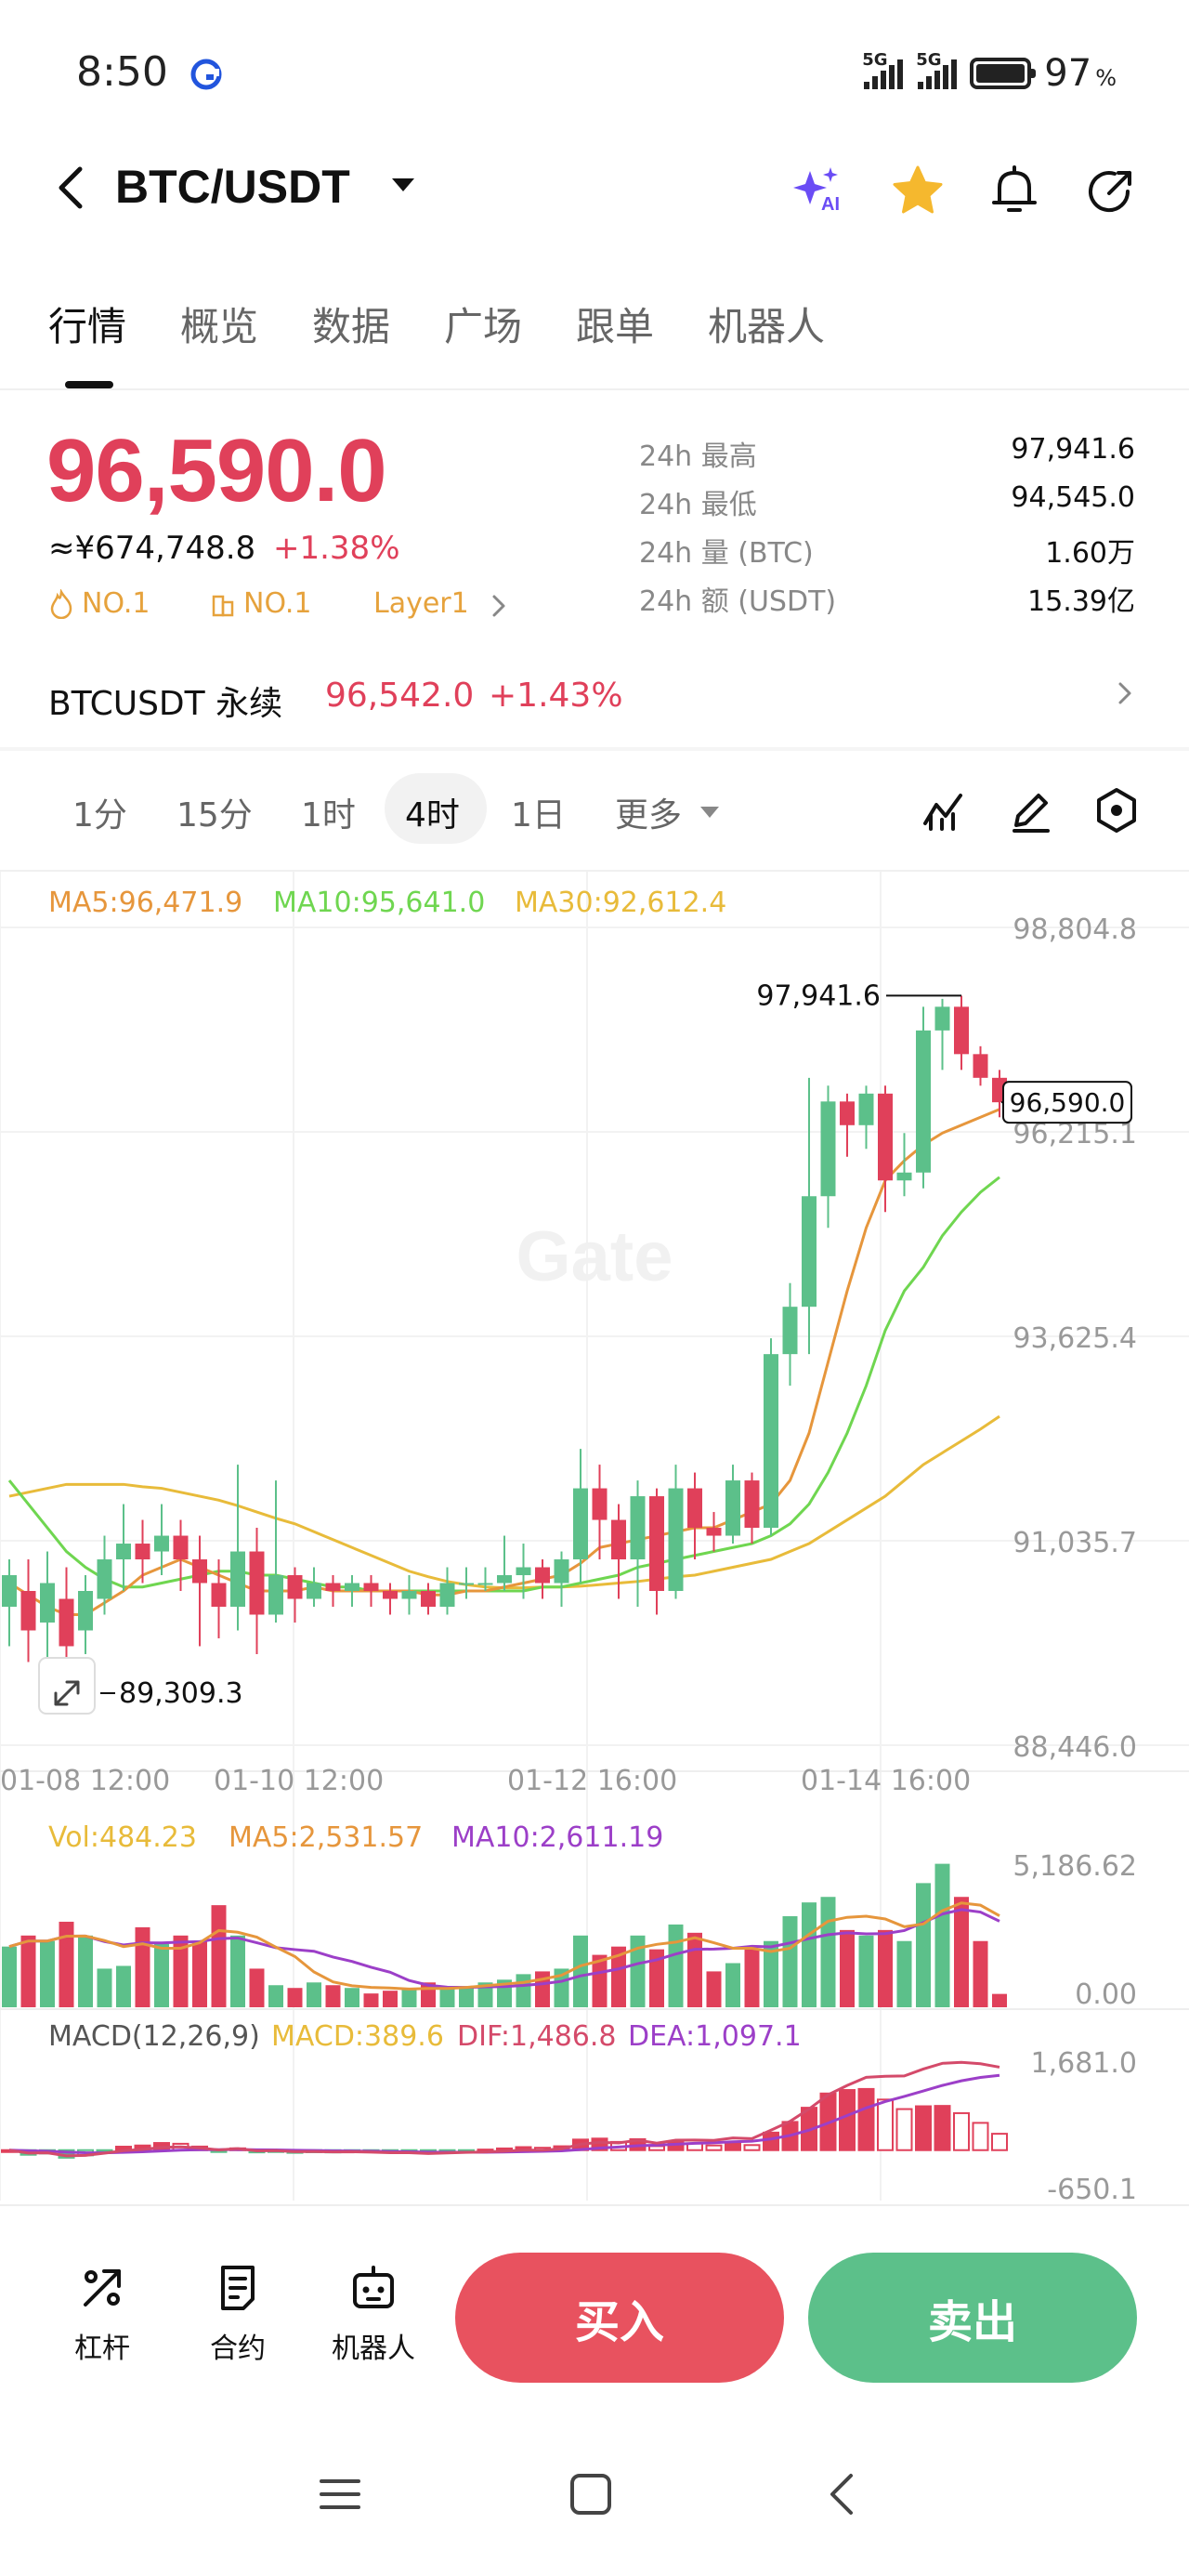 Image resolution: width=1189 pixels, height=2576 pixels. What do you see at coordinates (238, 2314) in the screenshot?
I see `contract-button: 合约` at bounding box center [238, 2314].